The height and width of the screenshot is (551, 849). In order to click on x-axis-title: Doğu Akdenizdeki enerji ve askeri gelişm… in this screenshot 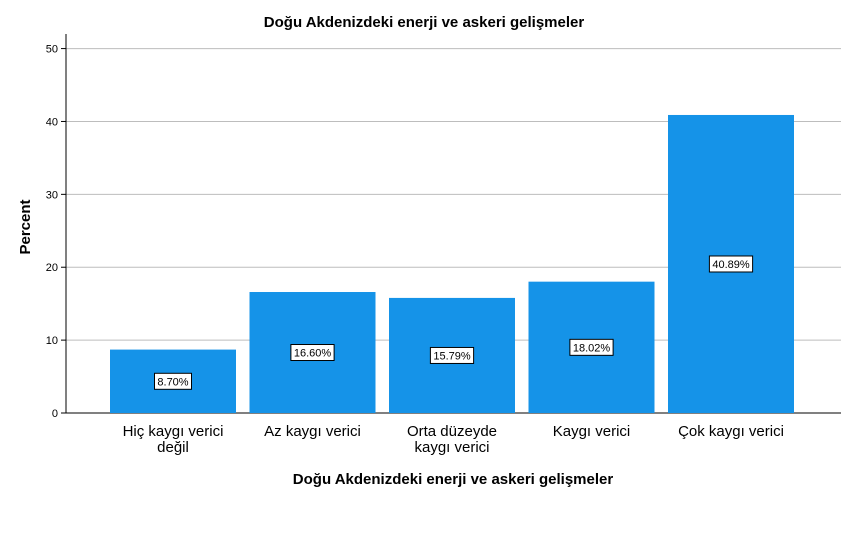, I will do `click(453, 479)`.